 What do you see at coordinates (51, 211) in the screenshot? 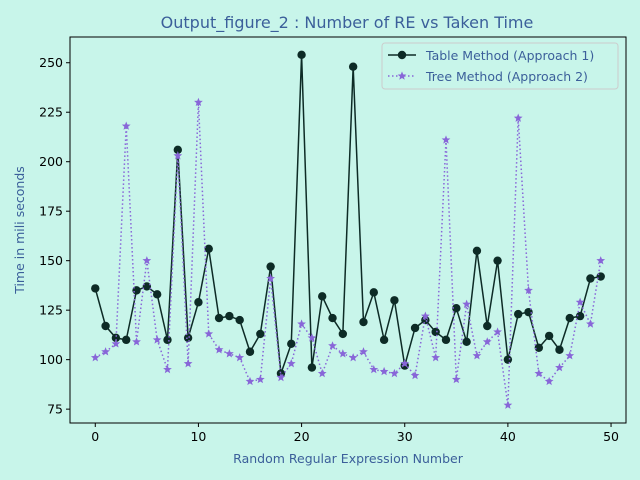
I see `y-tick-label: 175` at bounding box center [51, 211].